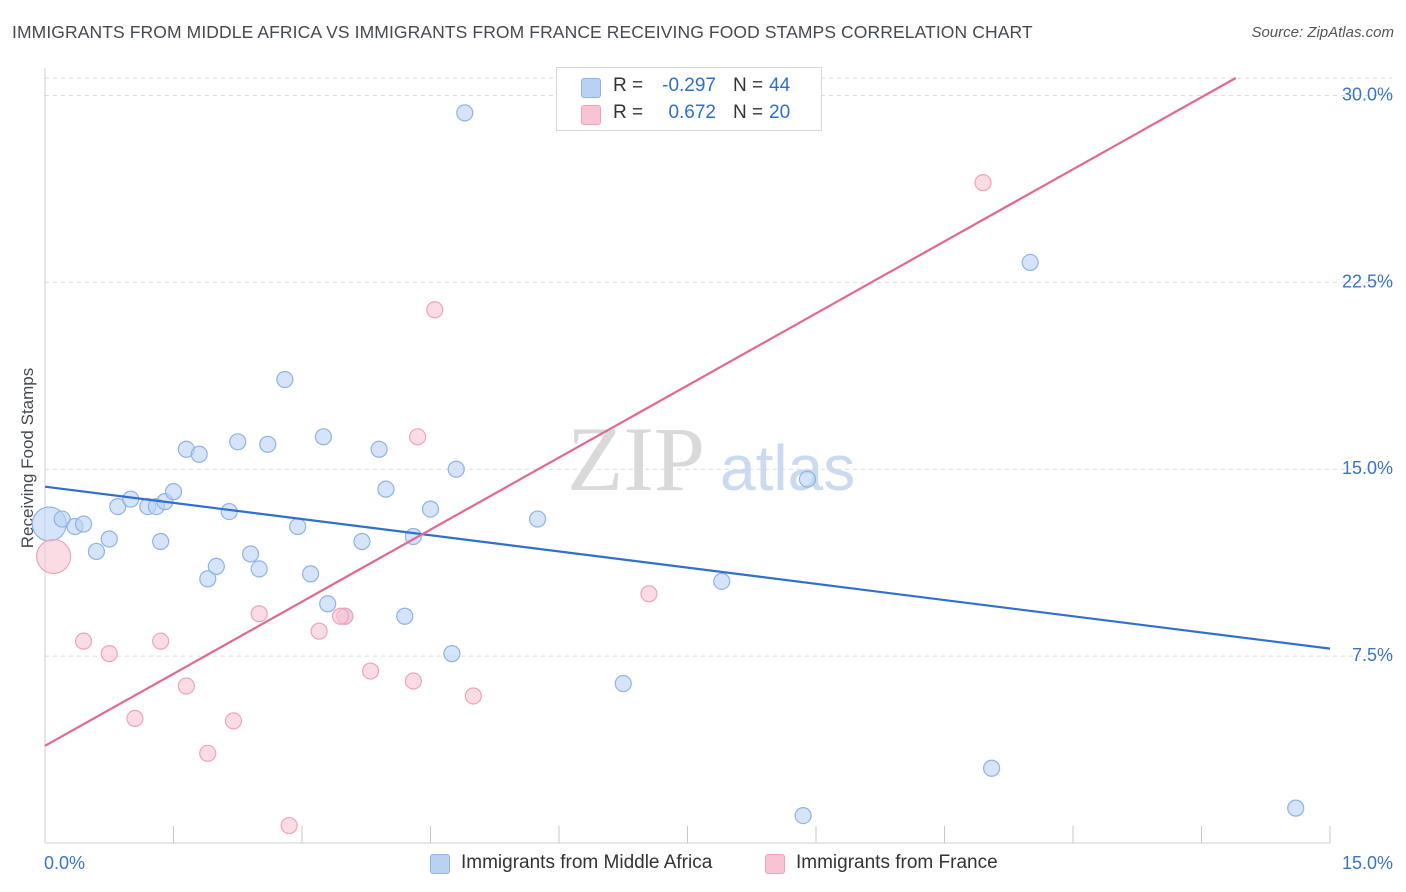 This screenshot has width=1406, height=892. I want to click on r-value: -0.297, so click(689, 85).